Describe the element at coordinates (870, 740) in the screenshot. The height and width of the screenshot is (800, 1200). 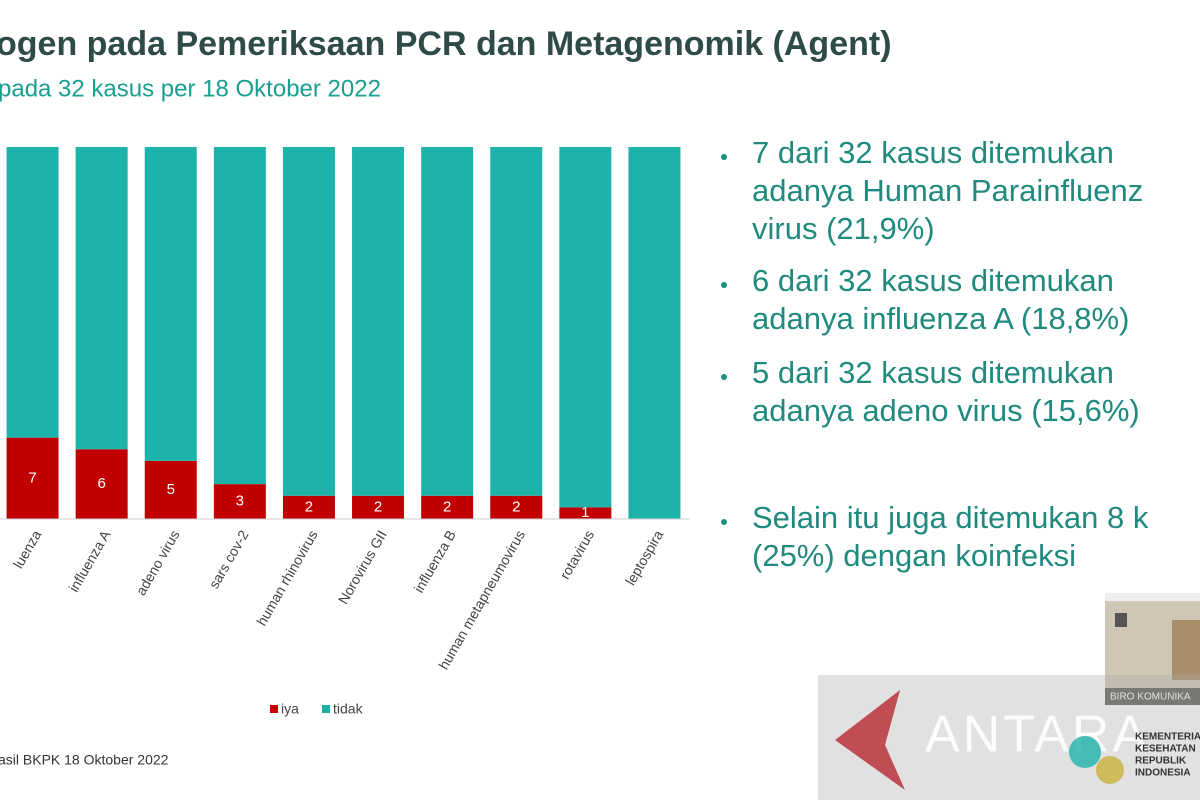
I see `watermark-logo` at that location.